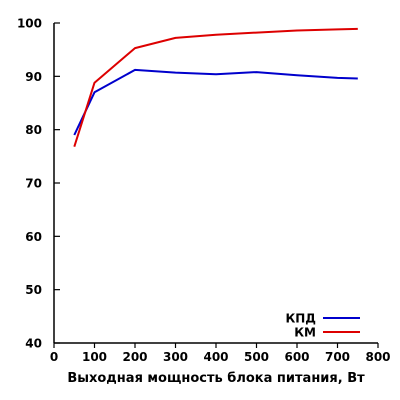 Image resolution: width=400 pixels, height=400 pixels. What do you see at coordinates (33, 77) in the screenshot?
I see `y-tick-label: 90` at bounding box center [33, 77].